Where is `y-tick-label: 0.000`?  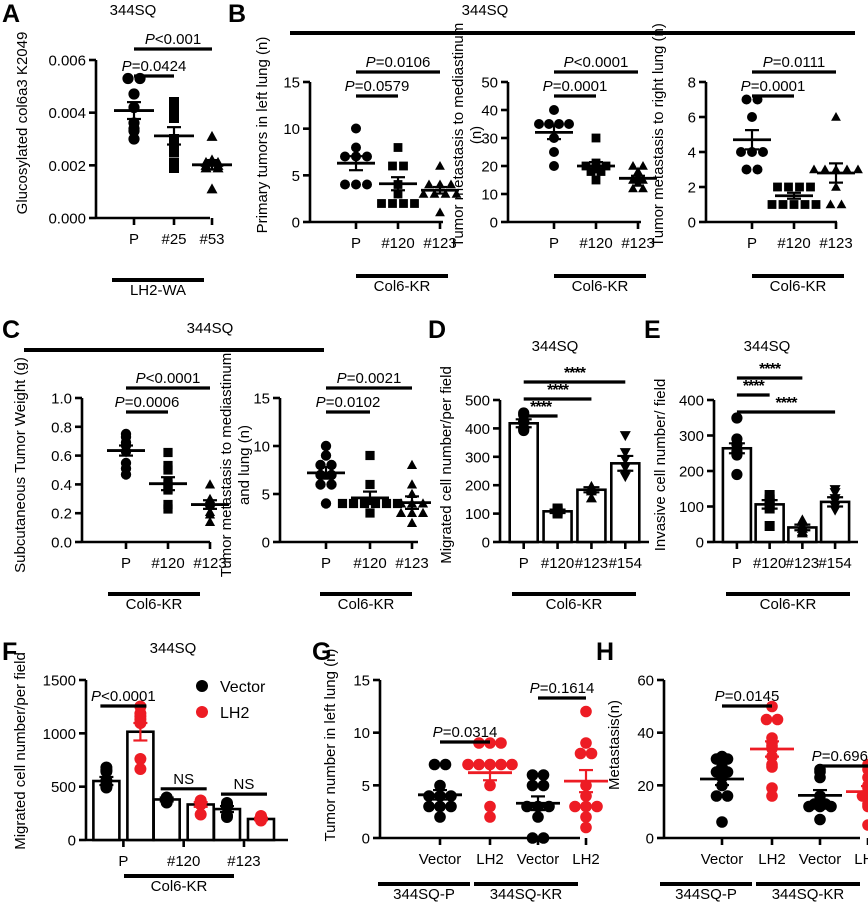 y-tick-label: 0.000 is located at coordinates (67, 219).